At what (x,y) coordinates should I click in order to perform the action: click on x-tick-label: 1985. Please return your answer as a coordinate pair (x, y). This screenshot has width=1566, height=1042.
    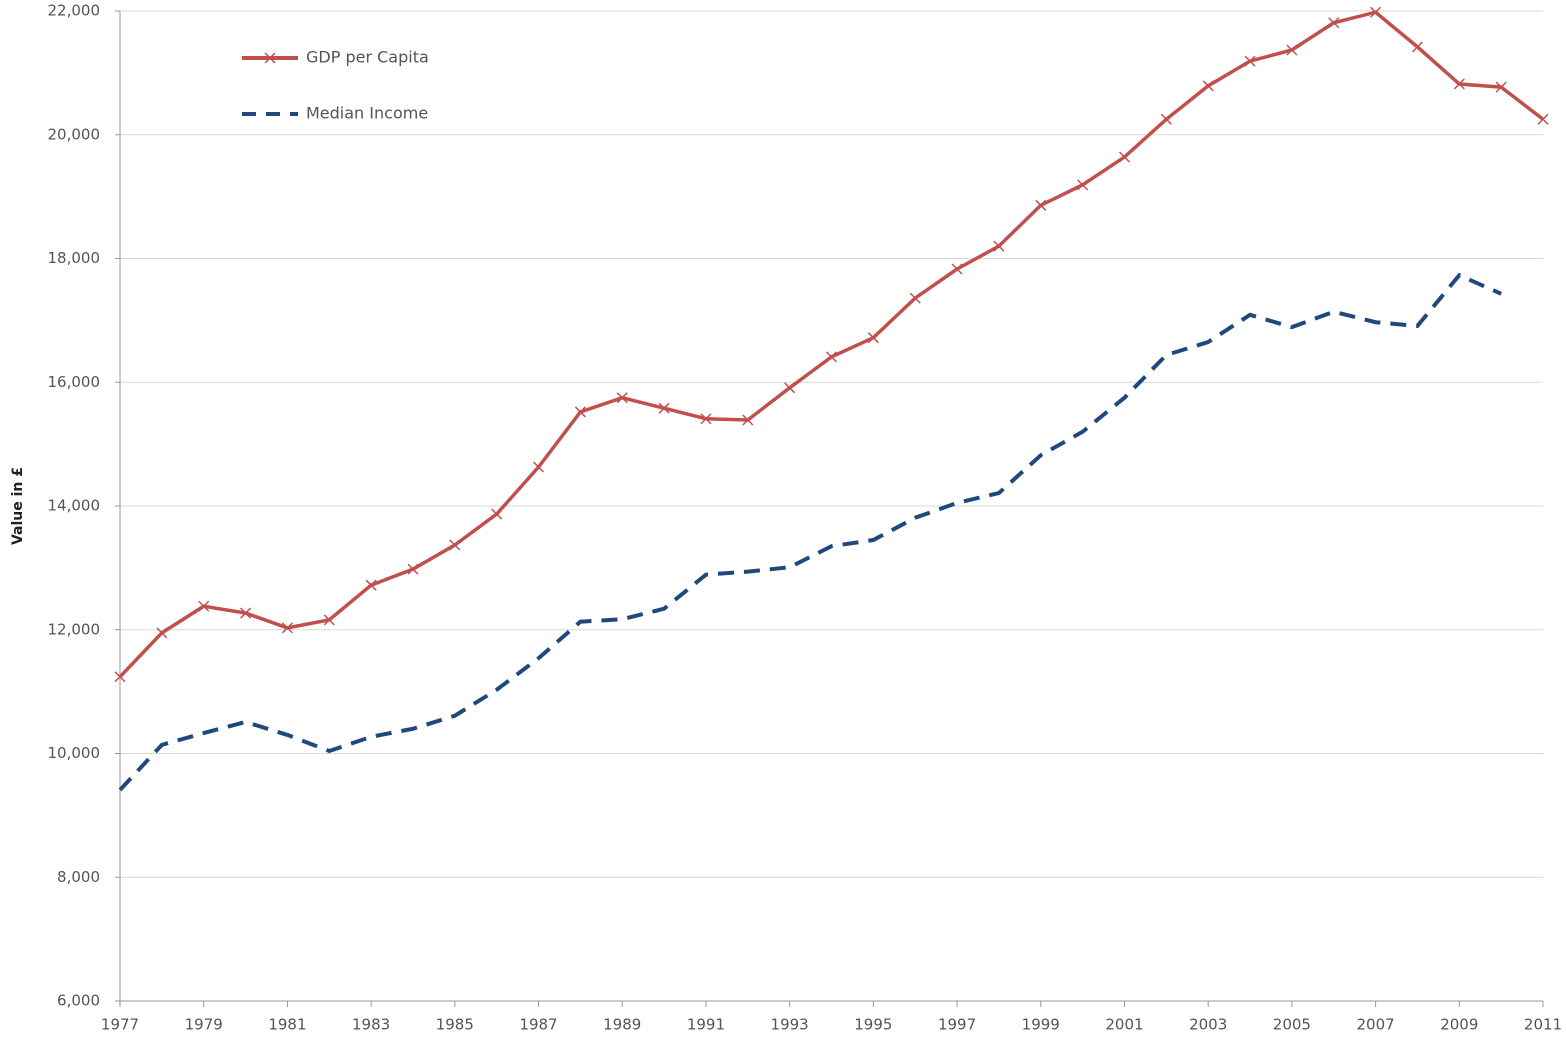
    Looking at the image, I should click on (455, 1025).